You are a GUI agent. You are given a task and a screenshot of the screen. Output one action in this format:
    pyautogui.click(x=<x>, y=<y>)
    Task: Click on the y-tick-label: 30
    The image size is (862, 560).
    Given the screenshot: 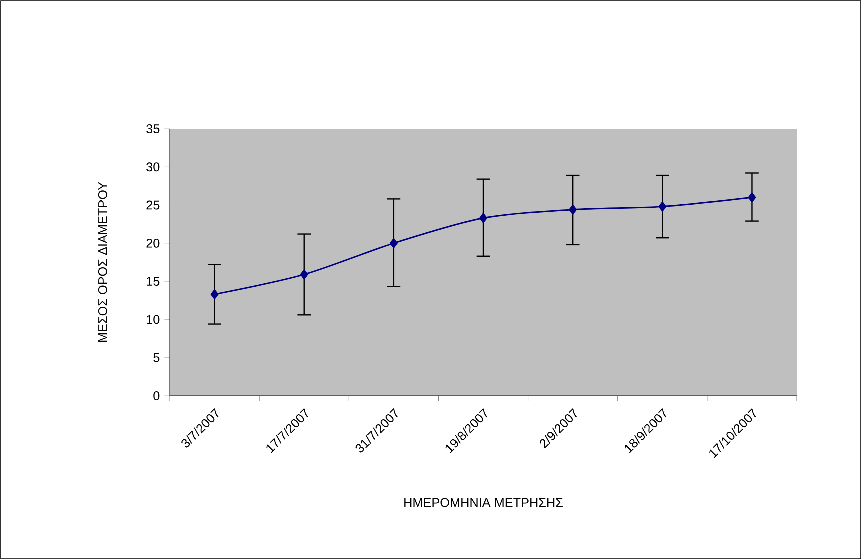 What is the action you would take?
    pyautogui.click(x=153, y=167)
    